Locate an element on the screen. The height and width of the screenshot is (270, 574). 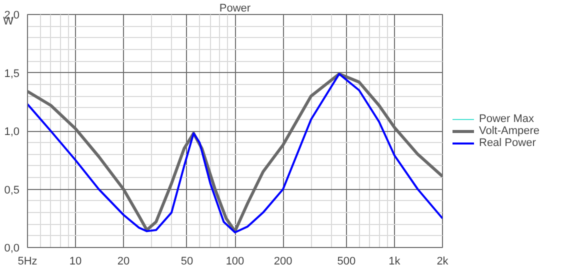
chart-title: Power is located at coordinates (235, 8).